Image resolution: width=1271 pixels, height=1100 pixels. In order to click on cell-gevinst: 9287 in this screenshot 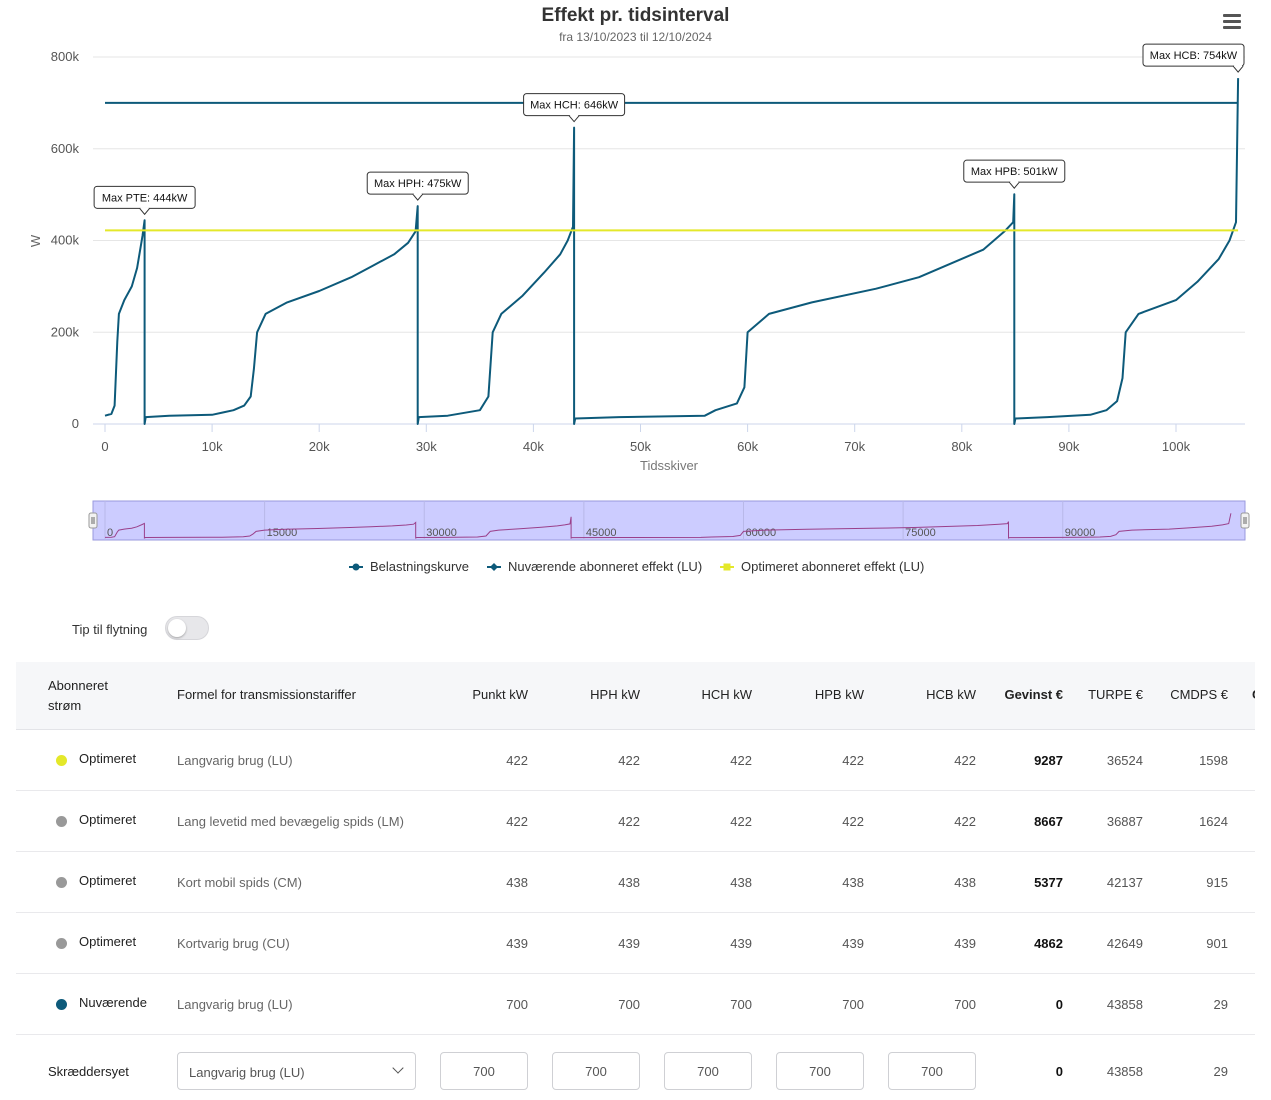, I will do `click(1048, 760)`.